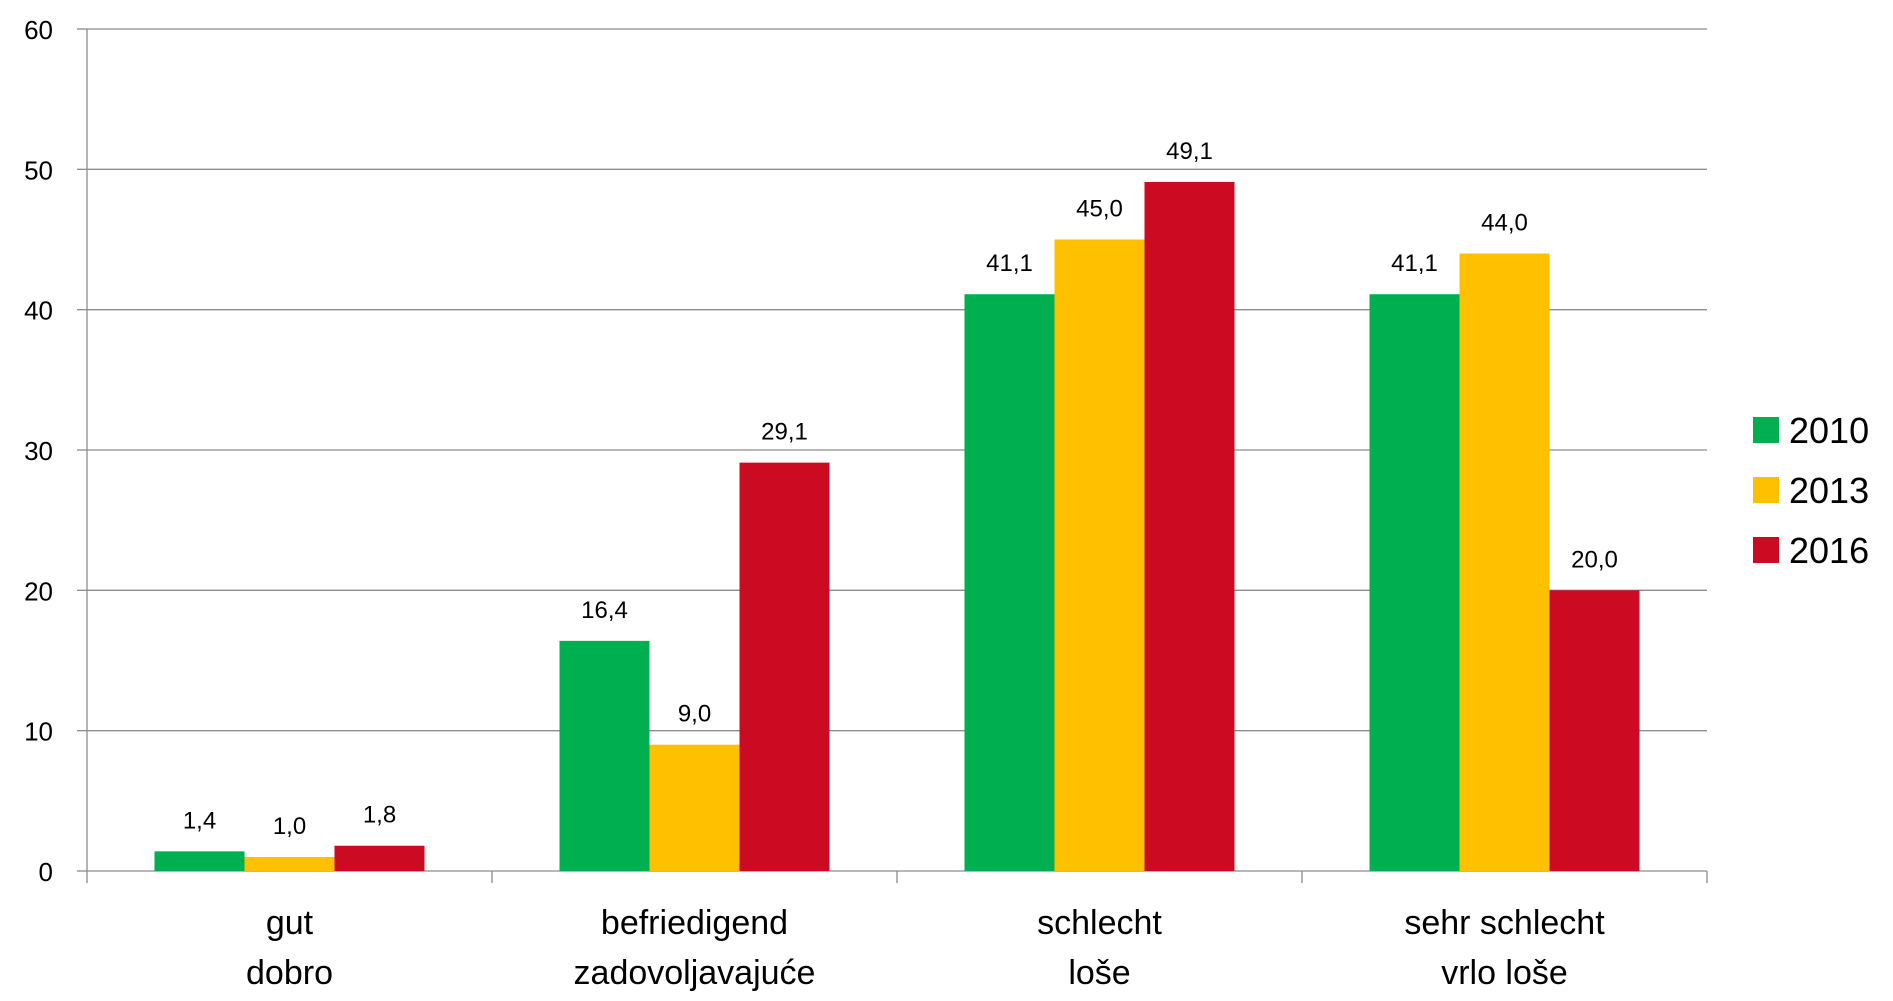 This screenshot has width=1893, height=1001. Describe the element at coordinates (1594, 559) in the screenshot. I see `data-label: 20,0` at that location.